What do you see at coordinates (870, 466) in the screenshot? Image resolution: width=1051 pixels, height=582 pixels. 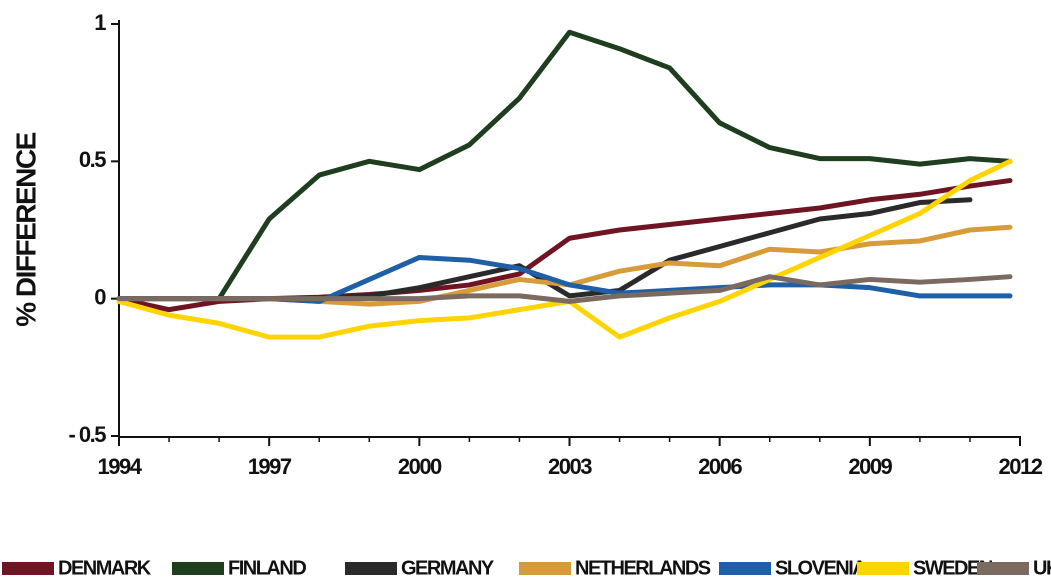 I see `x-tick-label: 2009` at bounding box center [870, 466].